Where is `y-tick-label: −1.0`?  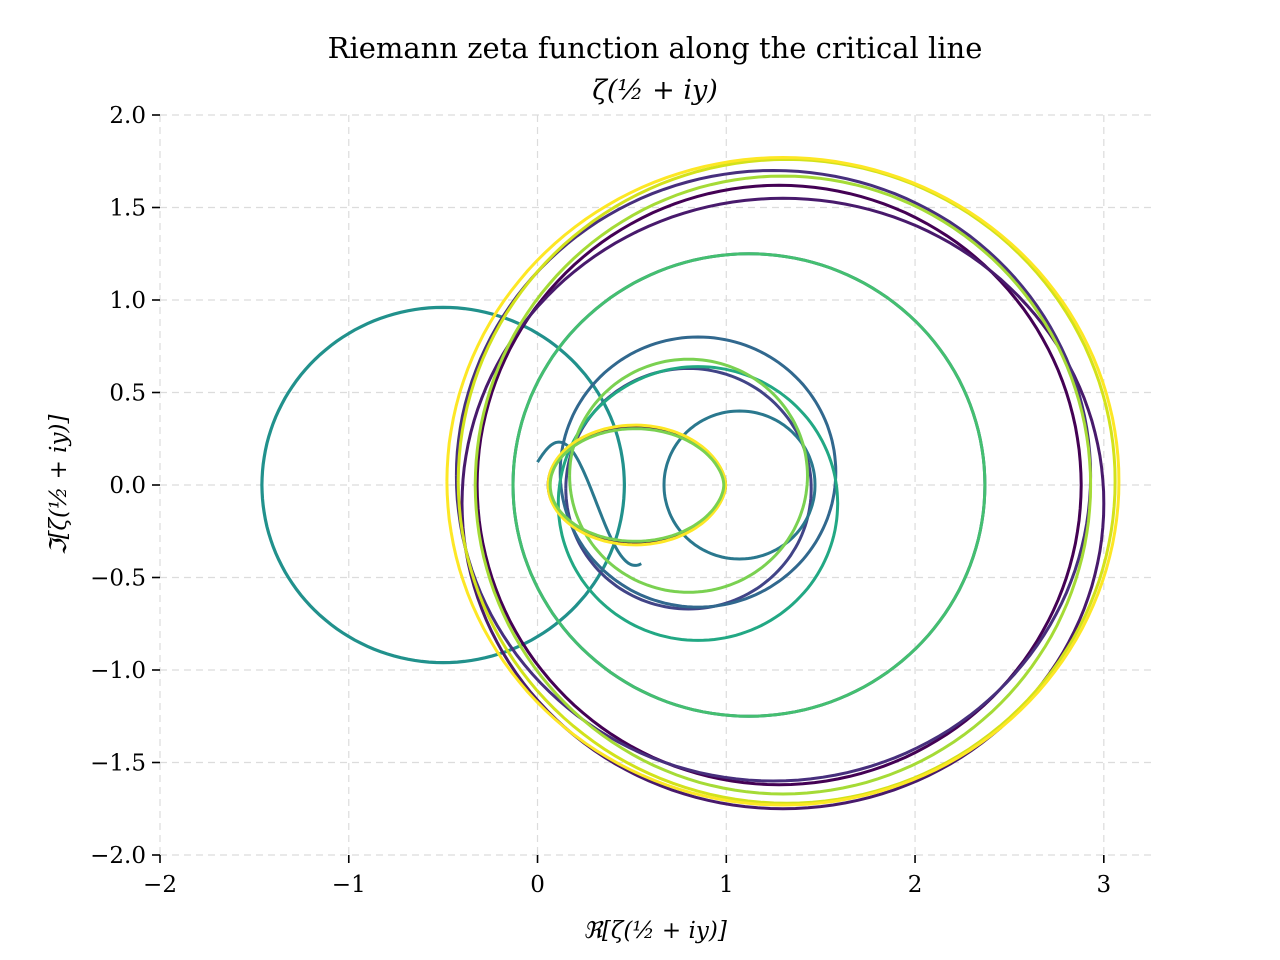 y-tick-label: −1.0 is located at coordinates (118, 671).